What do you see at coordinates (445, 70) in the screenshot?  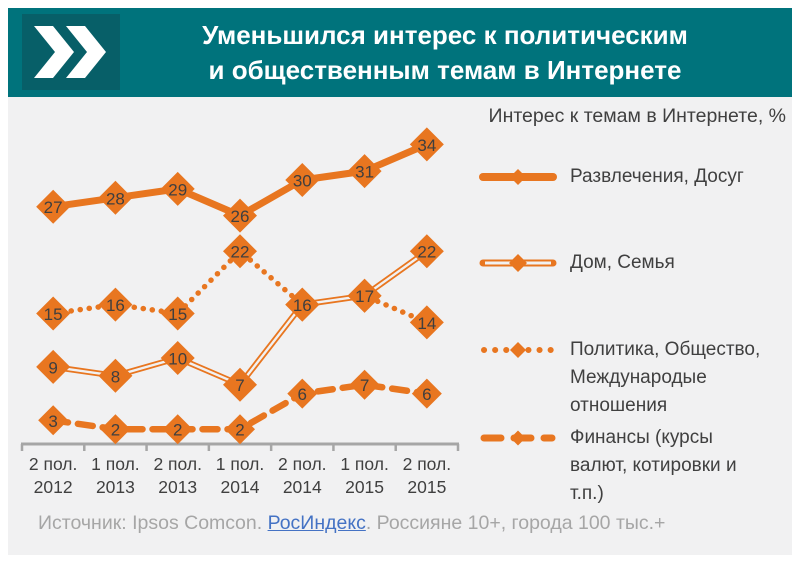 I see `page-title-line2: и общественным темам в Интернете` at bounding box center [445, 70].